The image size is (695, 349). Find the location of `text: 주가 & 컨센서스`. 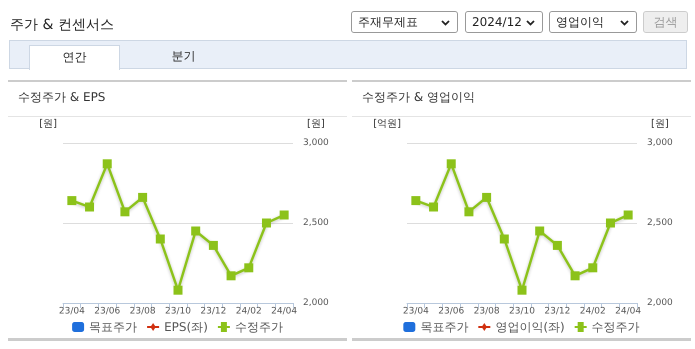

text: 주가 & 컨센서스 is located at coordinates (62, 25).